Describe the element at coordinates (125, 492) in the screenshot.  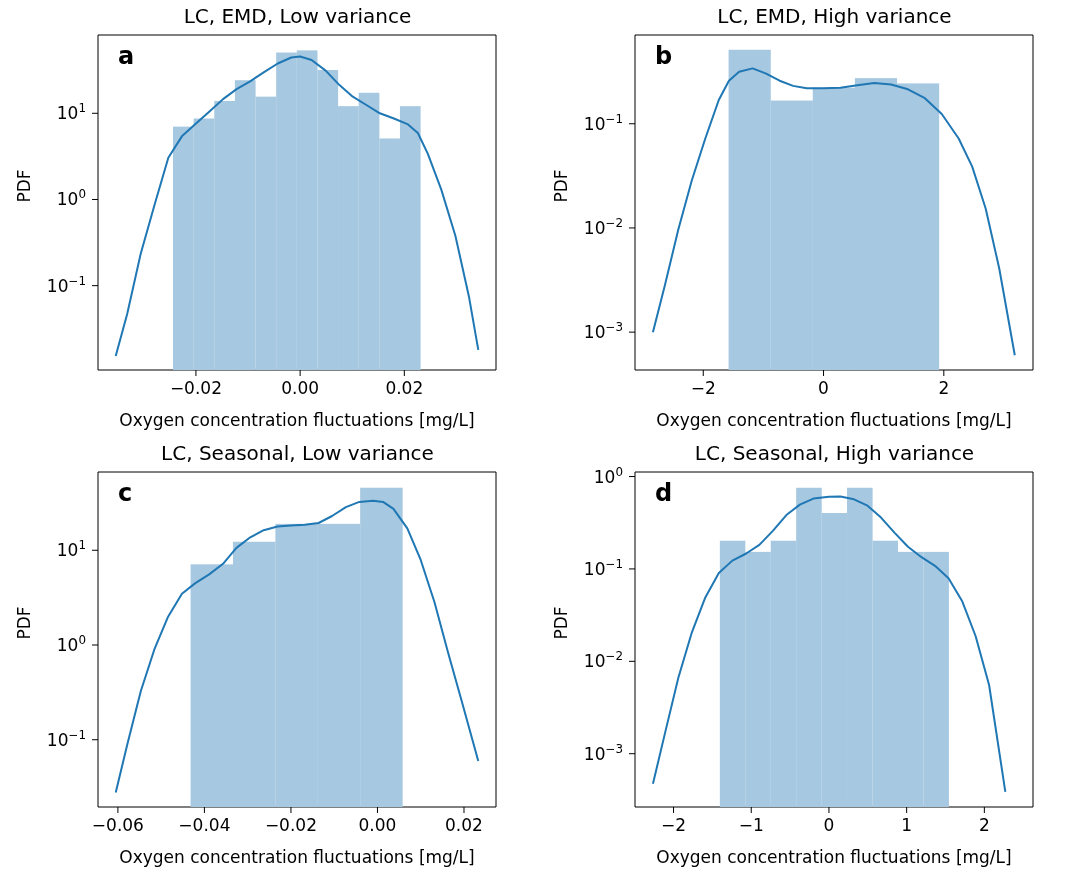
I see `annotation: c` at that location.